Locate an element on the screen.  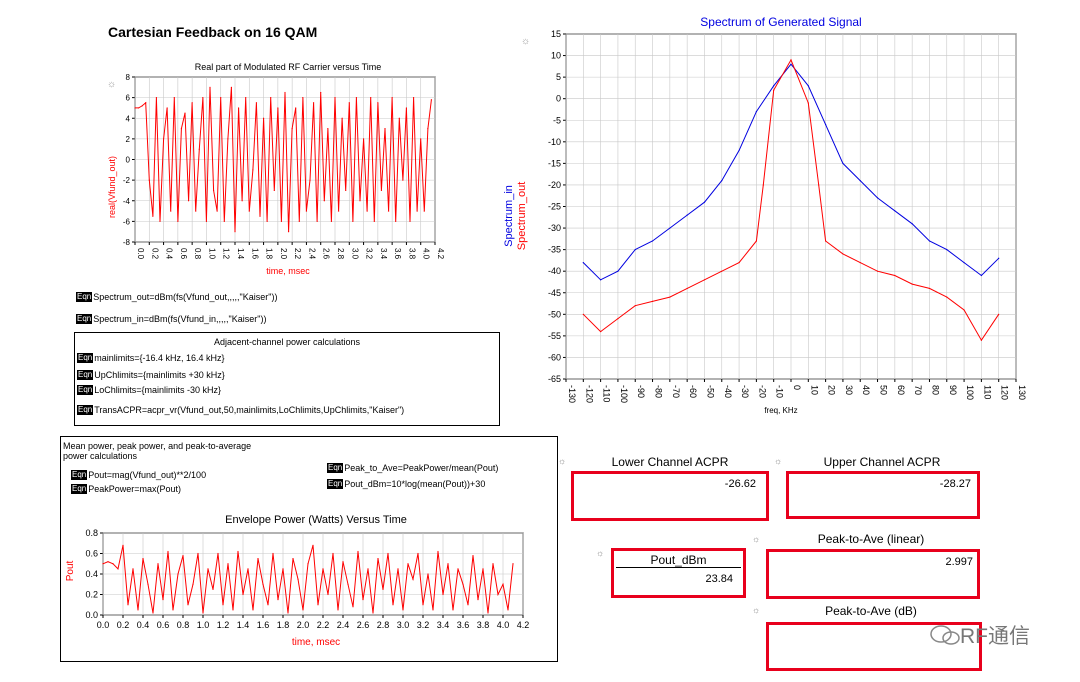
eqn-mainlimits: Eqn mainlimits={-16.4 kHz, 16.4 kHz} is located at coordinates (151, 358).